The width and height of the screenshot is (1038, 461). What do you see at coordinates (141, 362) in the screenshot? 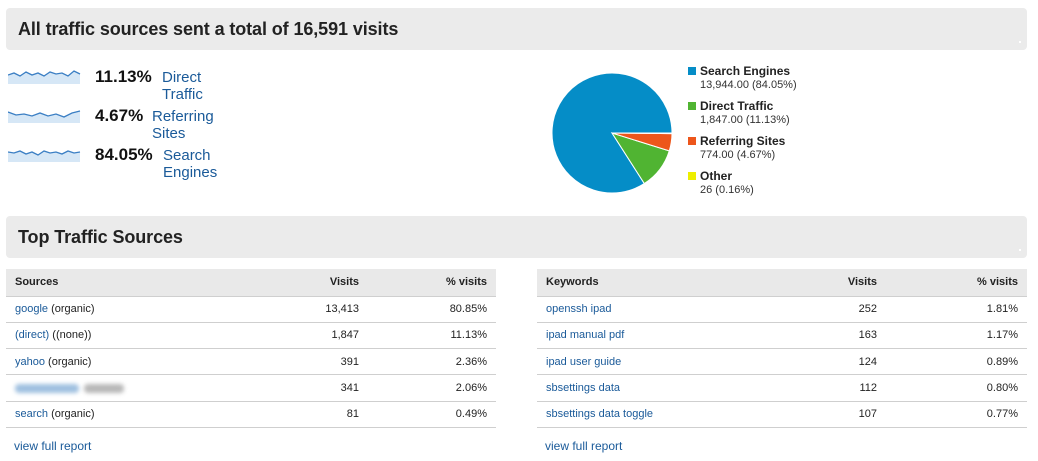
I see `source-cell: yahoo (organic)` at bounding box center [141, 362].